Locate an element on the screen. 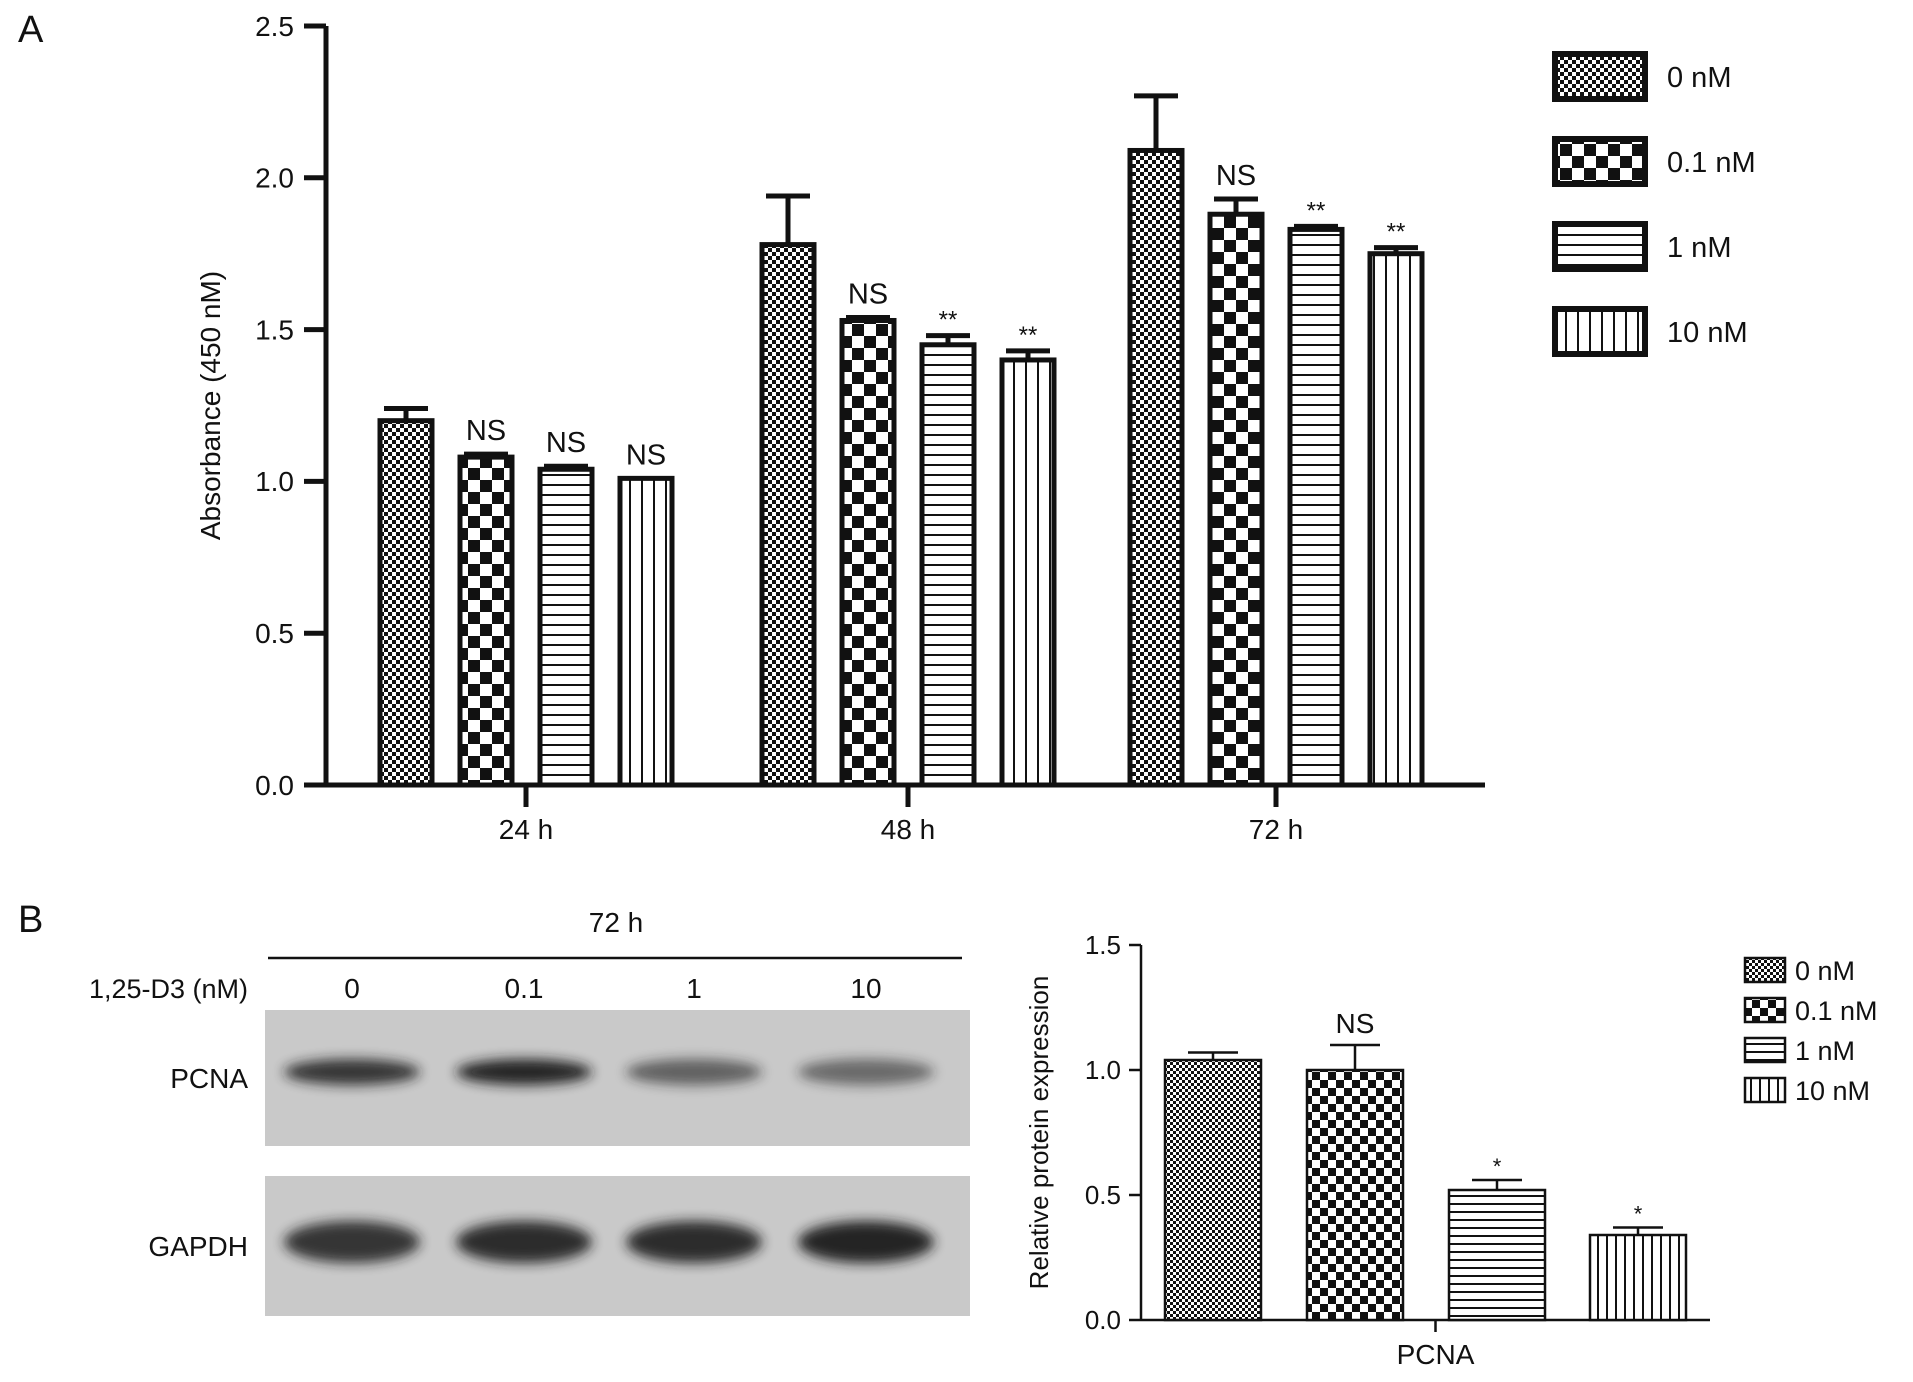 The width and height of the screenshot is (1913, 1382). x-tick-label: 72 h is located at coordinates (1276, 829).